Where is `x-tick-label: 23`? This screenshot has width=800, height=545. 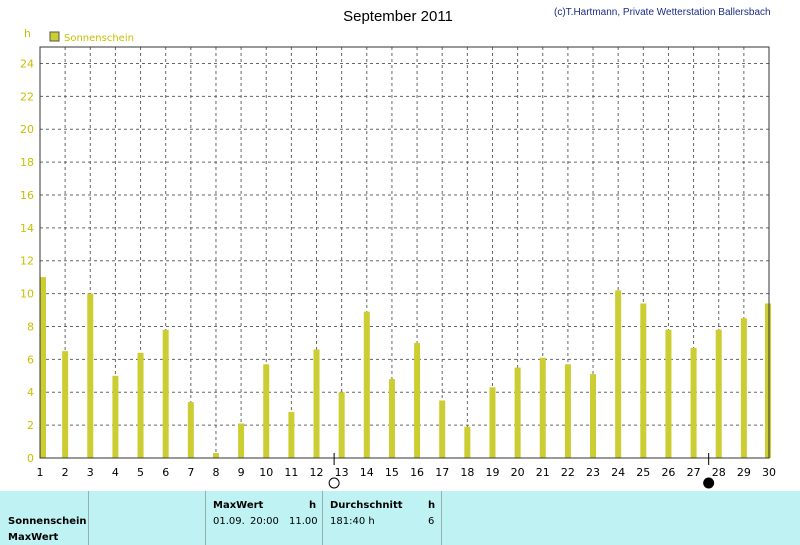 x-tick-label: 23 is located at coordinates (593, 472).